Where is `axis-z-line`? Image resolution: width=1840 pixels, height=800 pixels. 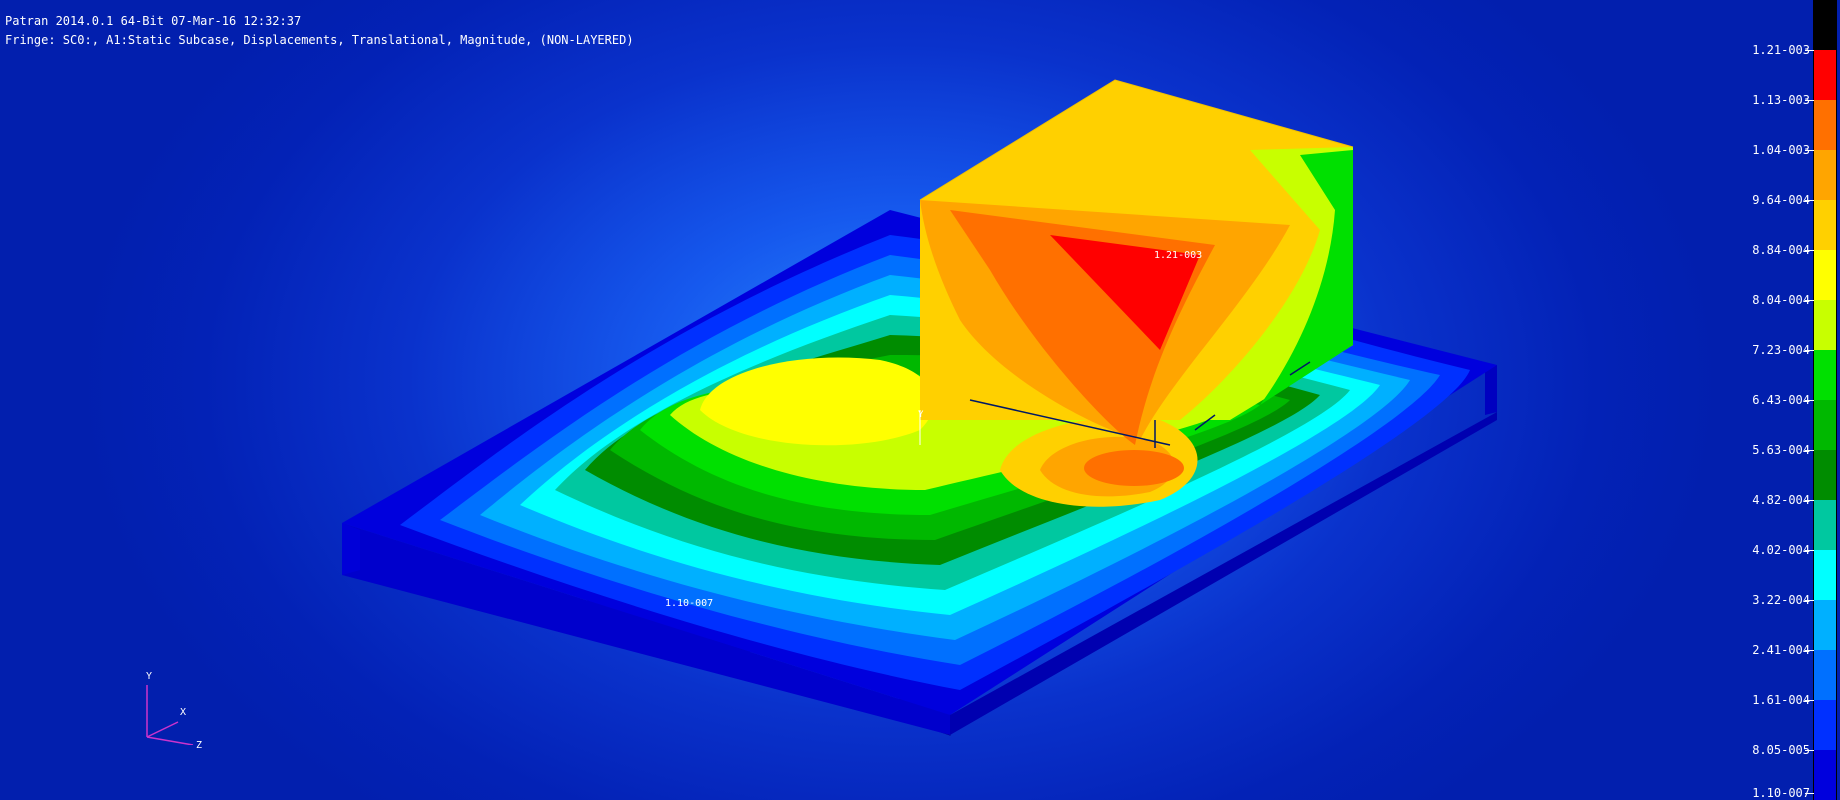 axis-z-line is located at coordinates (170, 740).